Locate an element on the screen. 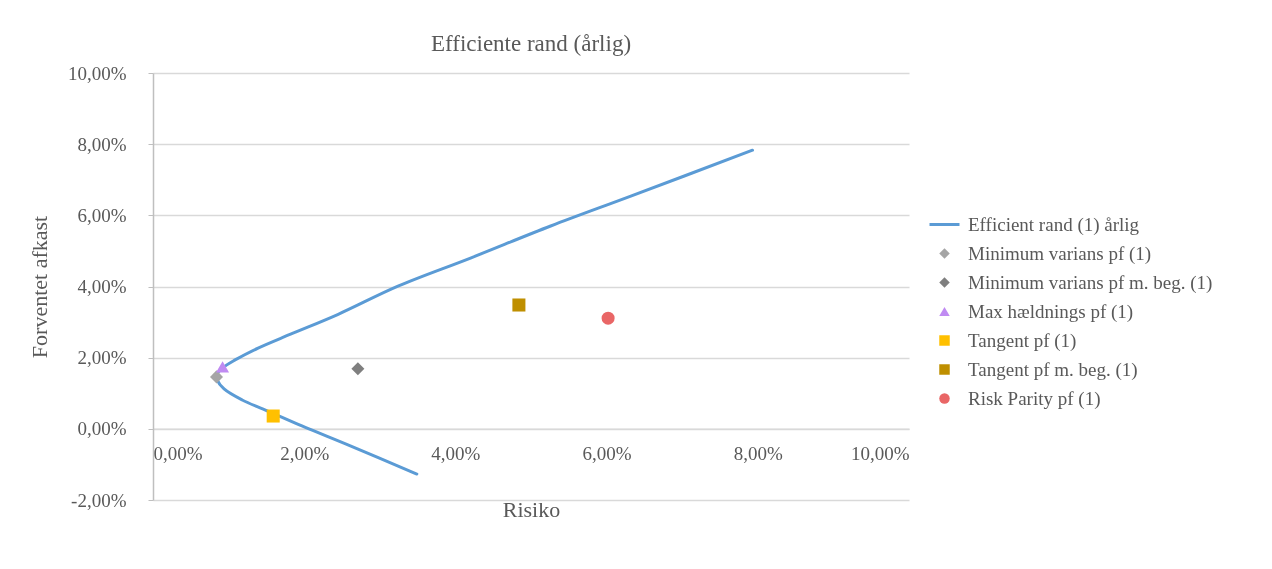 This screenshot has height=569, width=1272. x-tick-label: 4,00% is located at coordinates (456, 454).